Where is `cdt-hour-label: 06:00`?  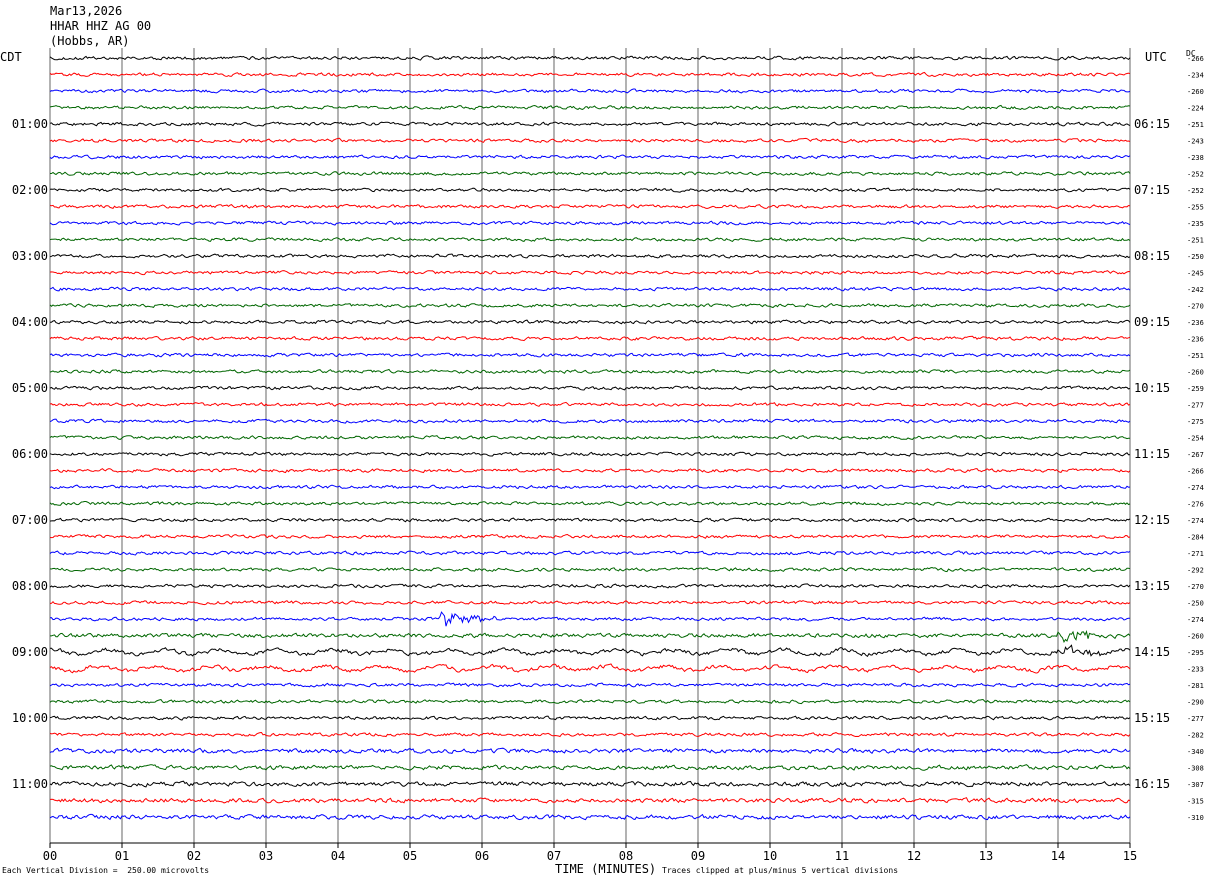 cdt-hour-label: 06:00 is located at coordinates (30, 454).